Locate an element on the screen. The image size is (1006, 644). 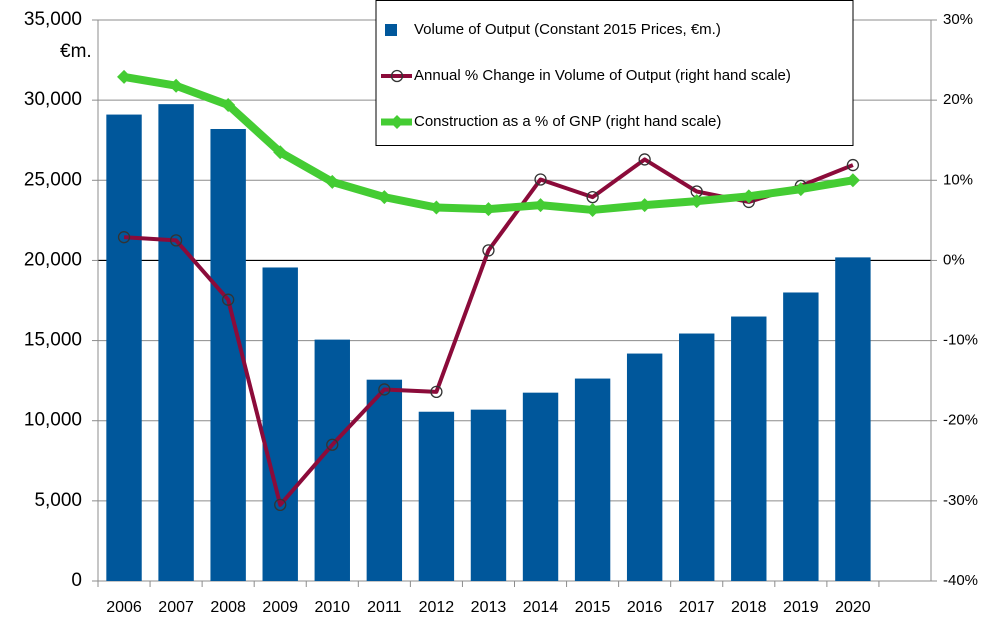
x-tick-label: 2013 is located at coordinates (489, 607).